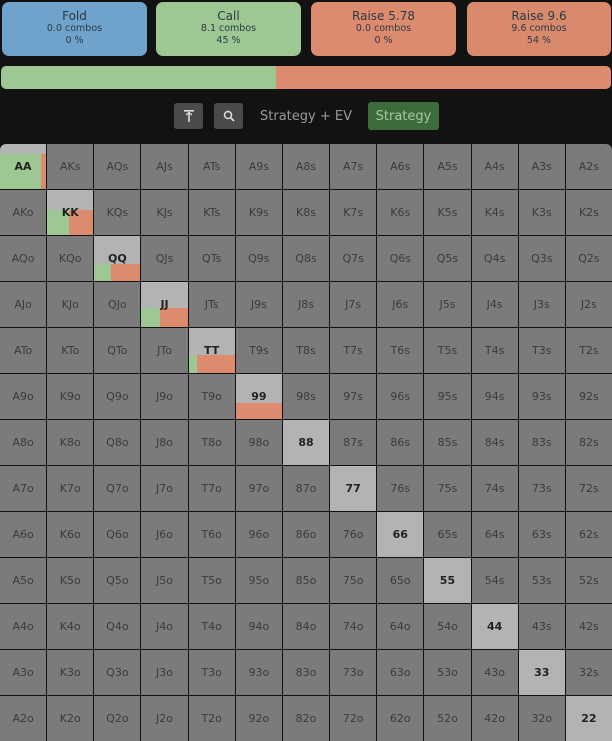  I want to click on hand-cell-K3s: K3s, so click(541, 212).